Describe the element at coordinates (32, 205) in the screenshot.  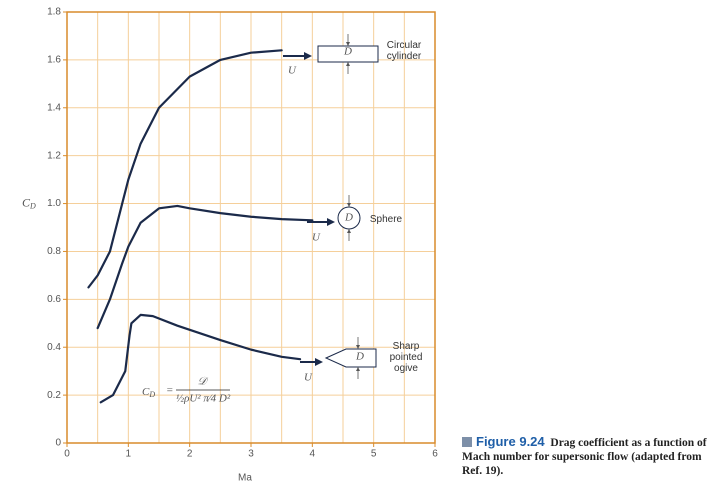
I see `y-axis-label-sub: D` at that location.